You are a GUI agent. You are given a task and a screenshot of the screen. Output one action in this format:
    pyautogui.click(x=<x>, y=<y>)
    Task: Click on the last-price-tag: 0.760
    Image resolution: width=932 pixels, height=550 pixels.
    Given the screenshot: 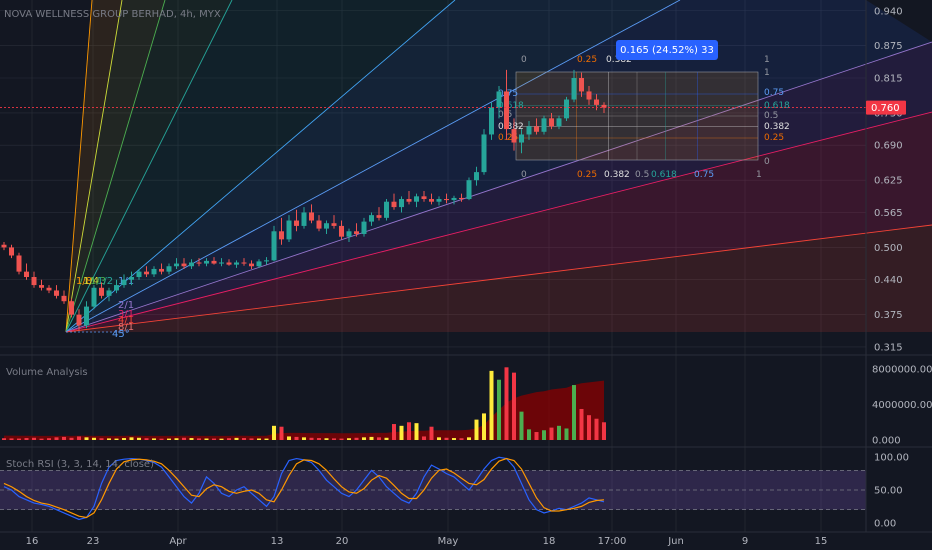 What is the action you would take?
    pyautogui.click(x=886, y=107)
    